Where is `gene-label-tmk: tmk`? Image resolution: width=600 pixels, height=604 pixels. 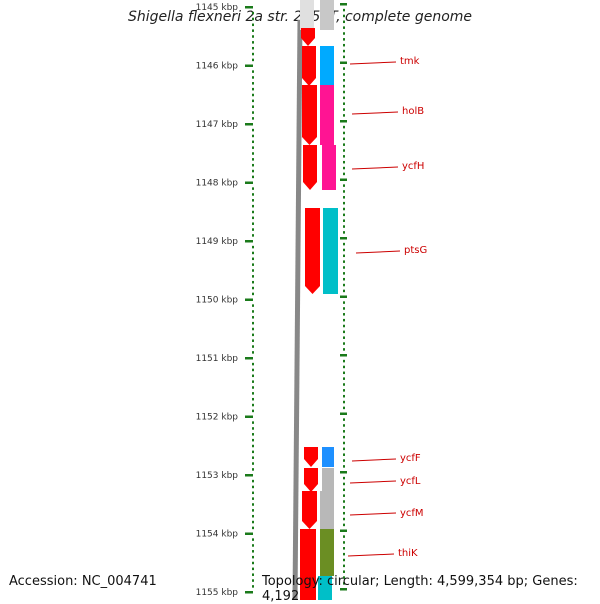
gene-label-tmk: tmk is located at coordinates (410, 61).